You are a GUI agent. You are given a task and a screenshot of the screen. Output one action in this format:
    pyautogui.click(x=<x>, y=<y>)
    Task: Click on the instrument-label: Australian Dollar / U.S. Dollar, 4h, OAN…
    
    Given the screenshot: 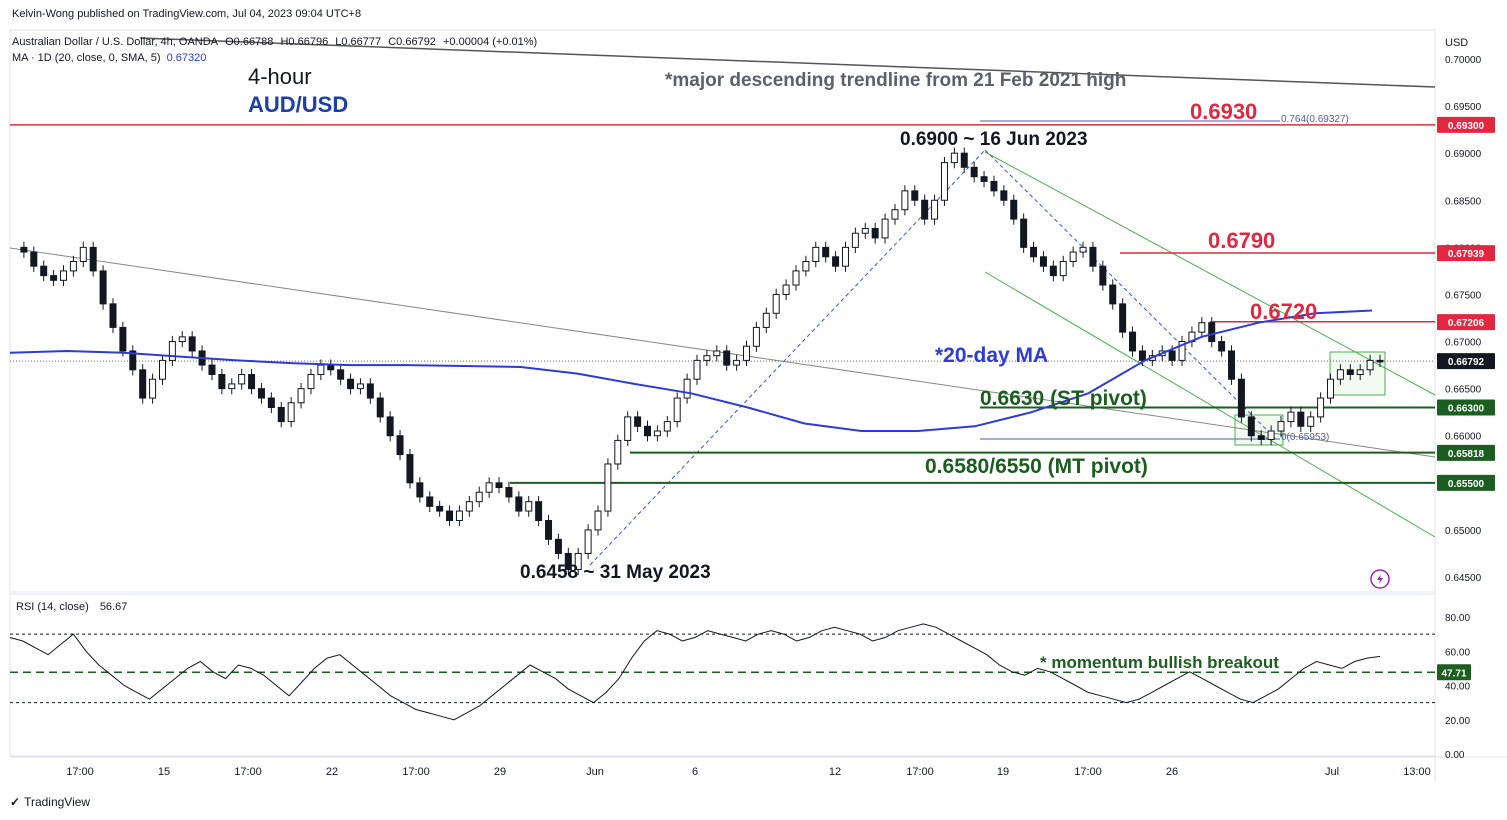 What is the action you would take?
    pyautogui.click(x=115, y=42)
    